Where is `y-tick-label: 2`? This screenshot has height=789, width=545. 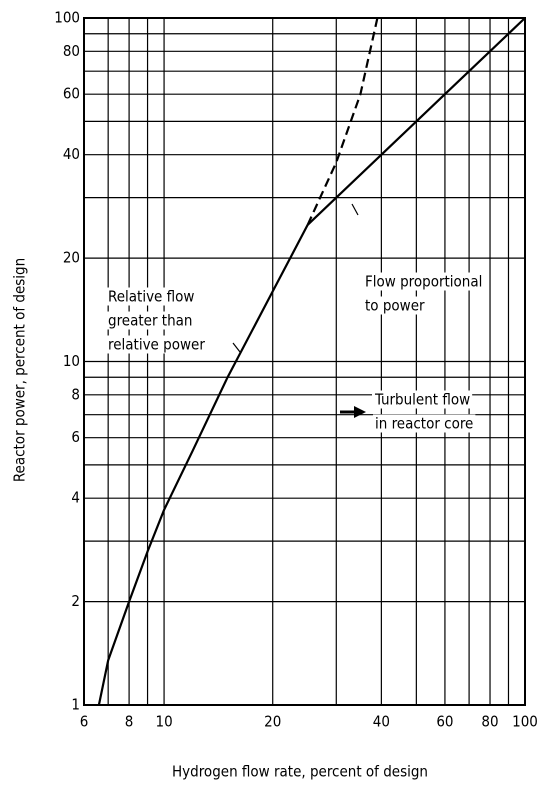 y-tick-label: 2 is located at coordinates (75, 601).